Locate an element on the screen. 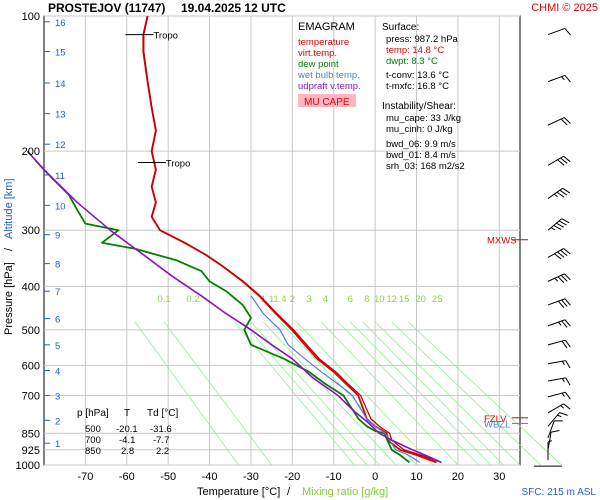 This screenshot has width=600, height=500. datetime-label: 19.04.2025 12 UTC is located at coordinates (233, 8).